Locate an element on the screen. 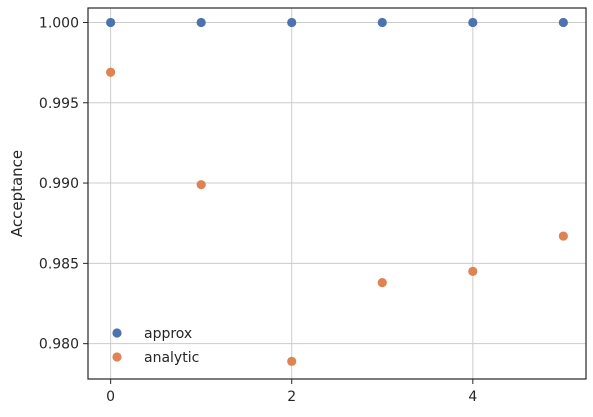 The image size is (593, 417). x-tick-label: 4 is located at coordinates (472, 397).